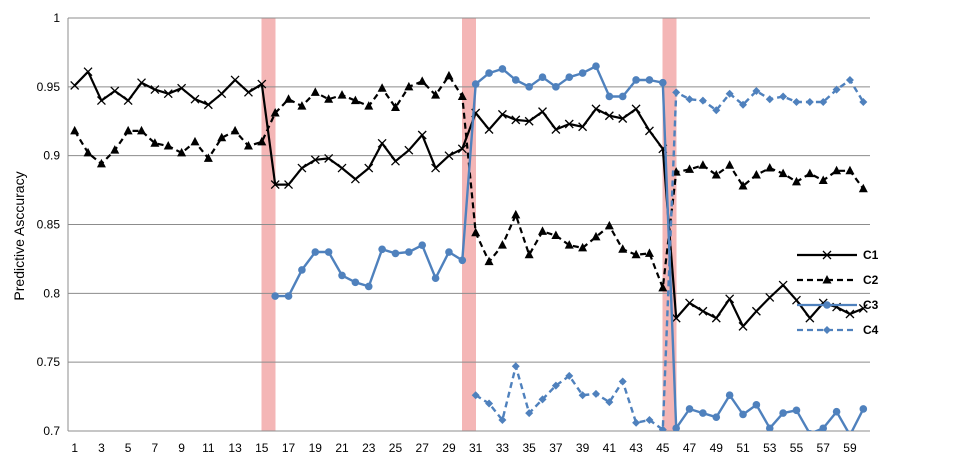  What do you see at coordinates (423, 448) in the screenshot?
I see `x-tick-label: 27` at bounding box center [423, 448].